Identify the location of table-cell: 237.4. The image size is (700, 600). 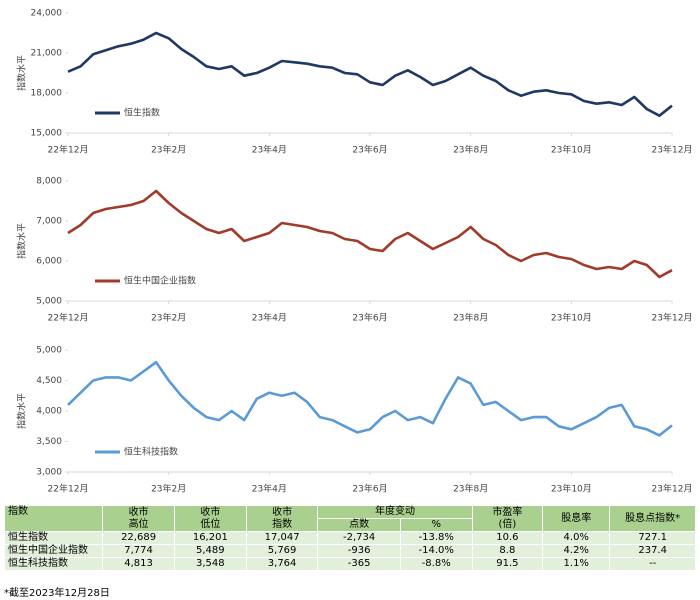
(652, 551).